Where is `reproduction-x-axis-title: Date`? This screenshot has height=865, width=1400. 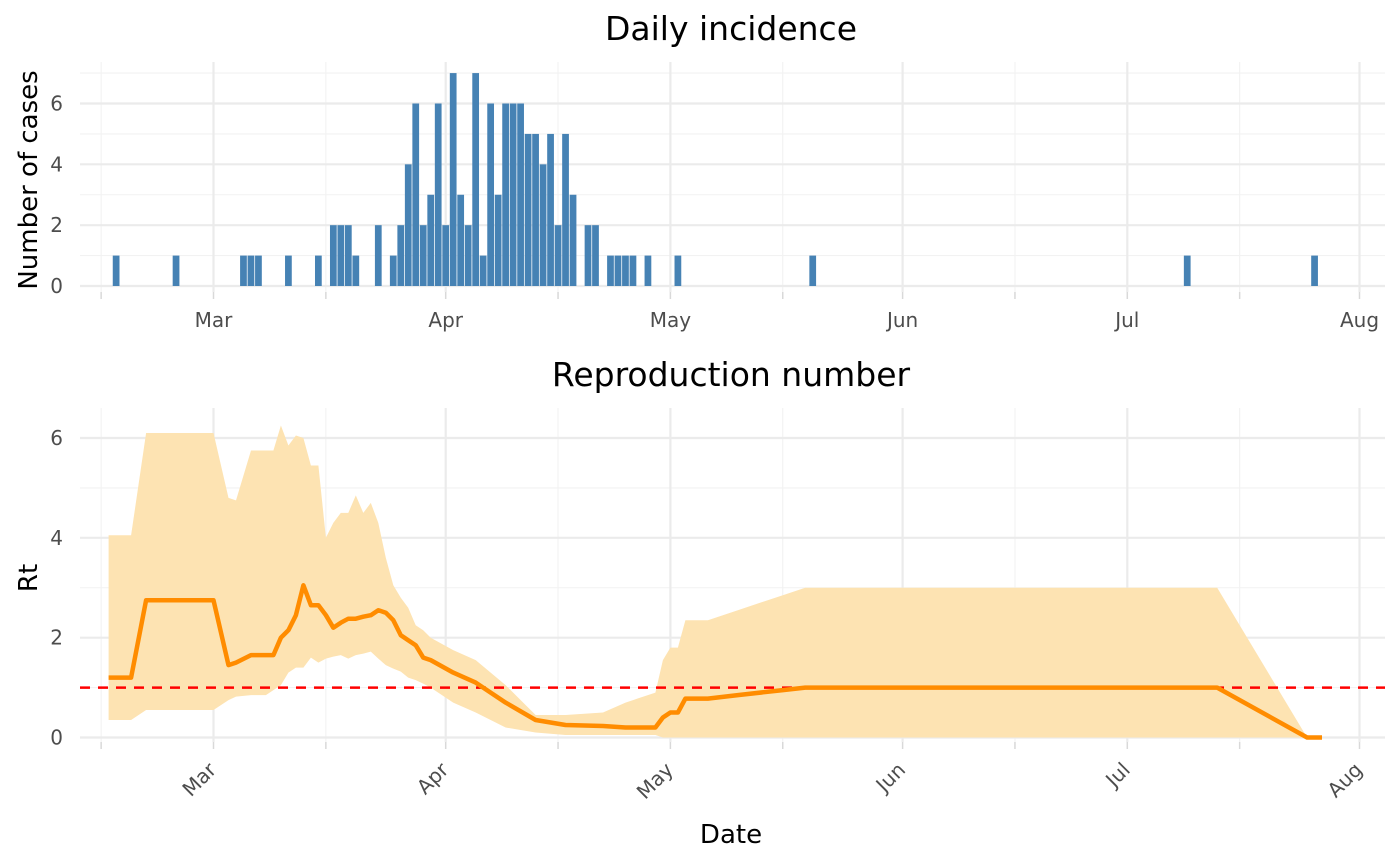
reproduction-x-axis-title: Date is located at coordinates (731, 835).